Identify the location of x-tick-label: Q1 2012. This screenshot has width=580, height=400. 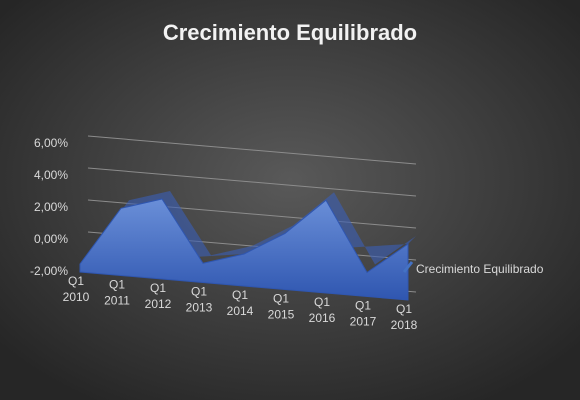
(158, 296).